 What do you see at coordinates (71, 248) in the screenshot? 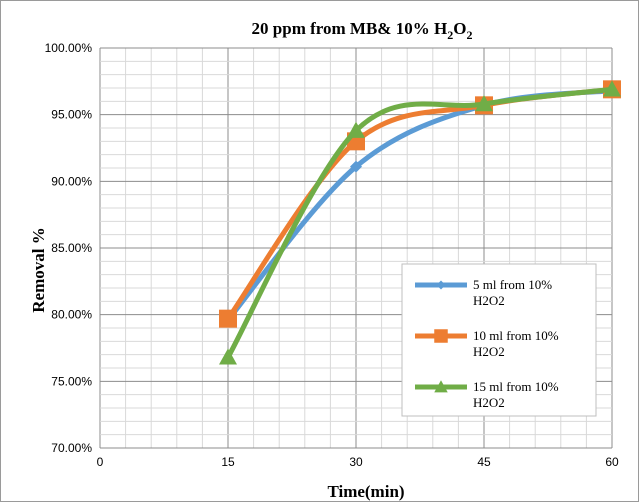
I see `y-tick-label: 85.00%` at bounding box center [71, 248].